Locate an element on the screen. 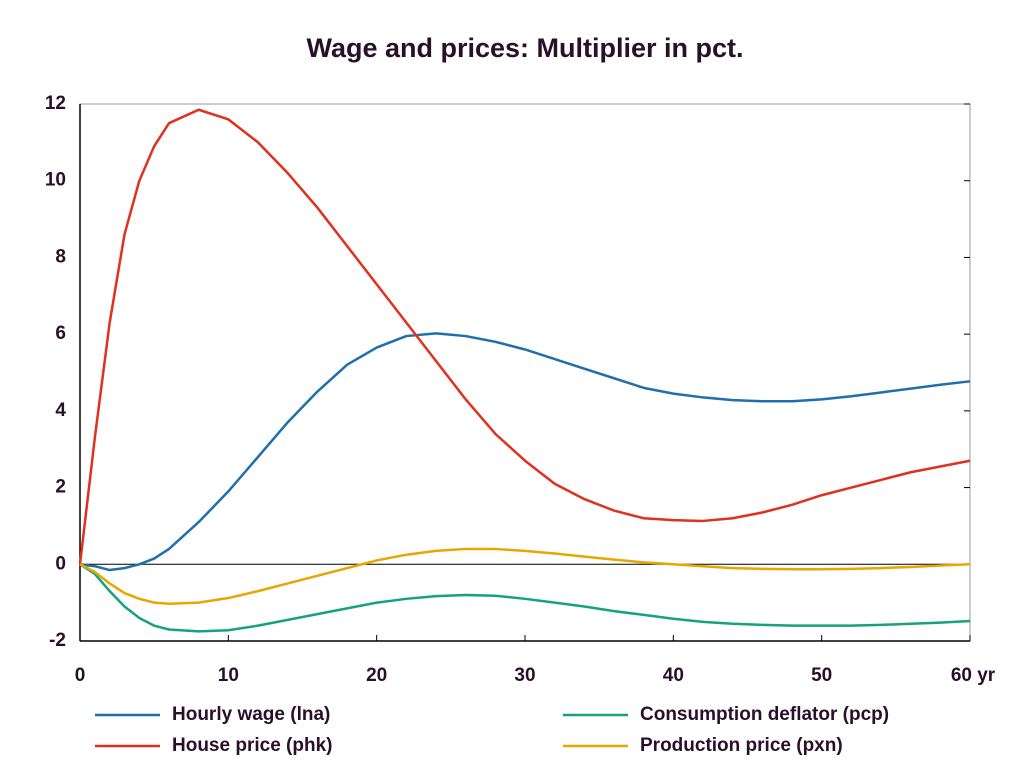 The image size is (1024, 778). x-tick-label: 60 yr is located at coordinates (973, 675).